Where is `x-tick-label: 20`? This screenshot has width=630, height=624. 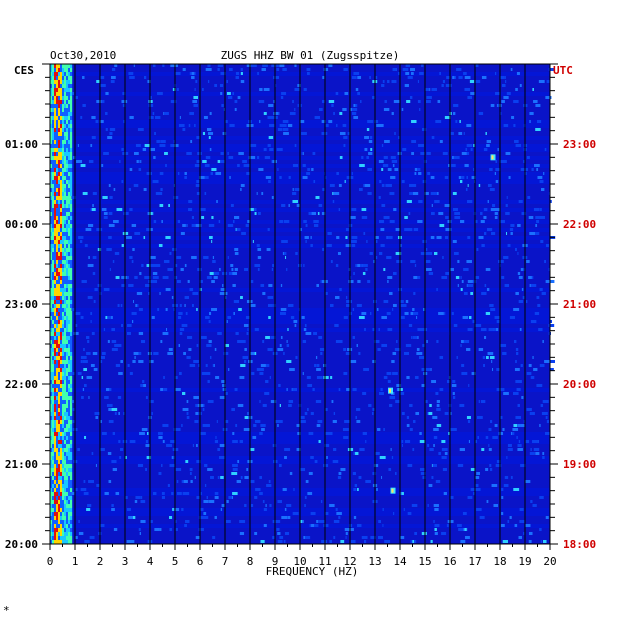 x-tick-label: 20 is located at coordinates (549, 561).